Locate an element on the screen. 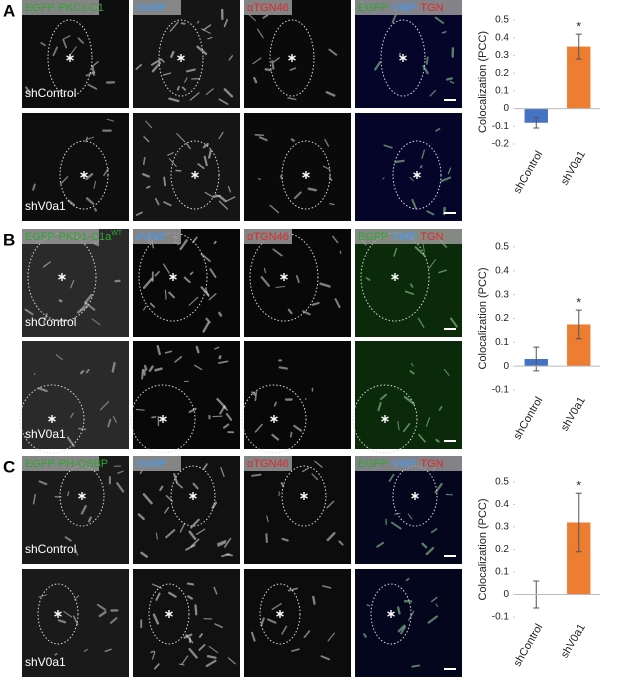 The width and height of the screenshot is (617, 682). category-label: shControl is located at coordinates (528, 172).